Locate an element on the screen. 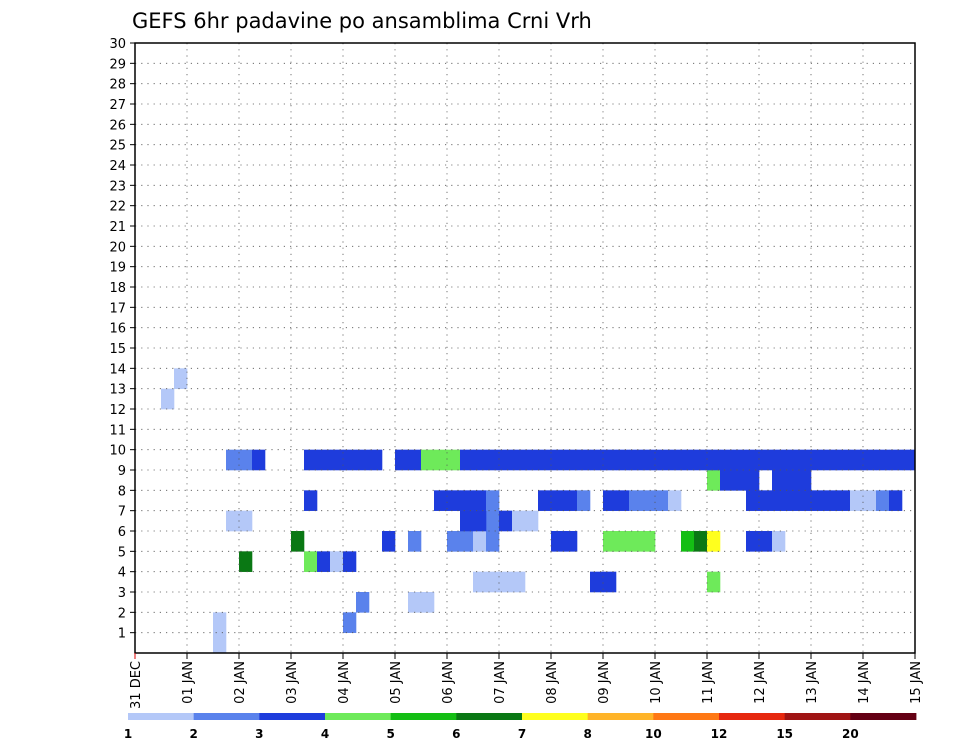 Image resolution: width=960 pixels, height=742 pixels. x-tick-label: 12 JAN is located at coordinates (760, 682).